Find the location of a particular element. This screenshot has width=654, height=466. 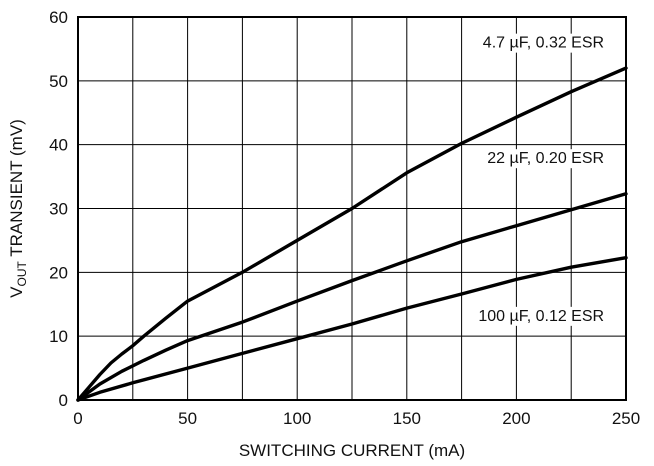

x-axis-label: SWITCHING CURRENT (mA) is located at coordinates (352, 450).